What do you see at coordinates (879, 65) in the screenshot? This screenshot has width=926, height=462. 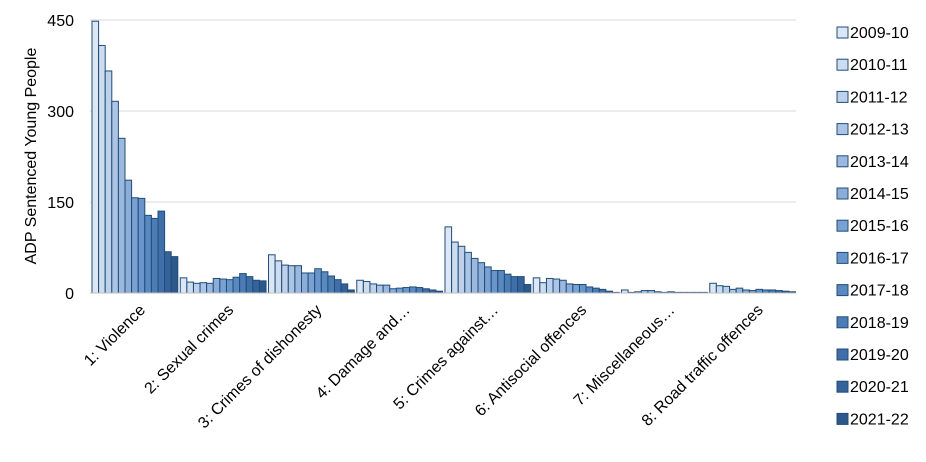 I see `legend-label: 2010-11` at bounding box center [879, 65].